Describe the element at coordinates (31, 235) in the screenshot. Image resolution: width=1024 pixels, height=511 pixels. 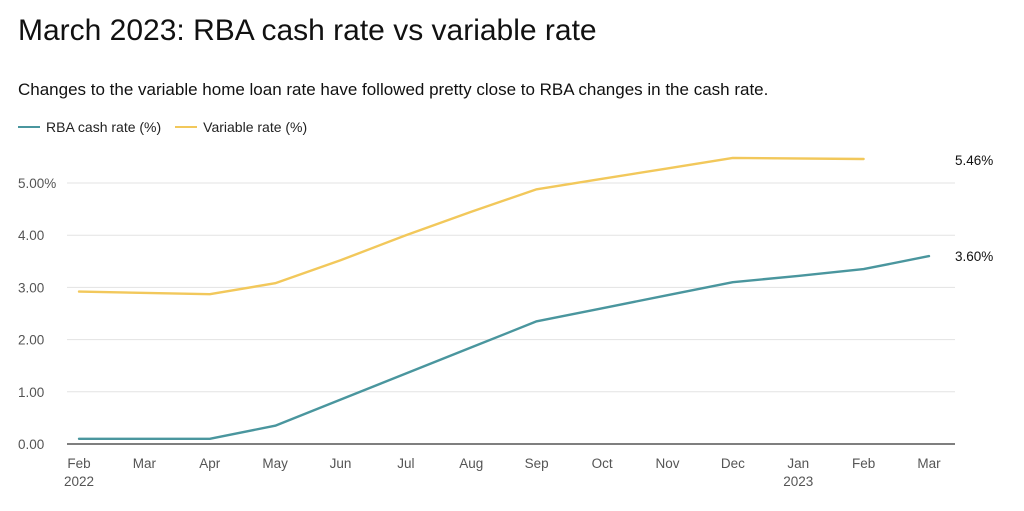
I see `y-tick-label: 4.00` at that location.